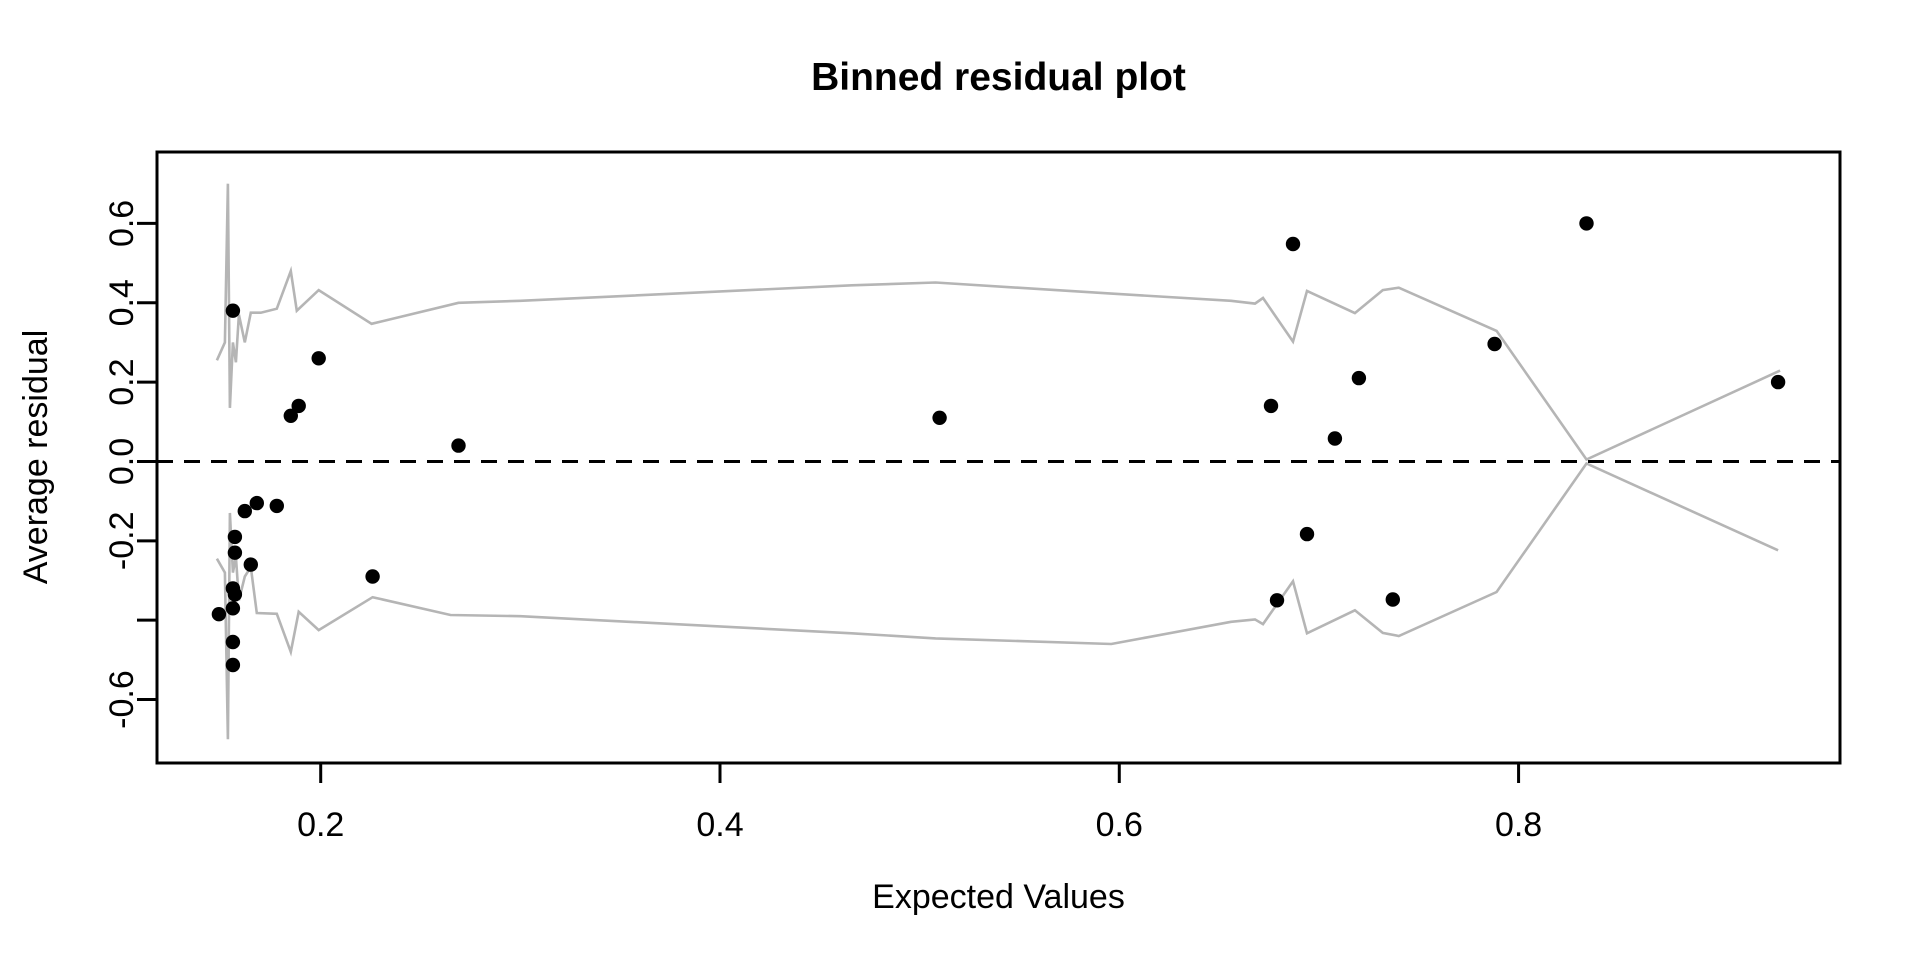 This screenshot has height=960, width=1920. Describe the element at coordinates (998, 897) in the screenshot. I see `x-axis-title: Expected Values` at that location.